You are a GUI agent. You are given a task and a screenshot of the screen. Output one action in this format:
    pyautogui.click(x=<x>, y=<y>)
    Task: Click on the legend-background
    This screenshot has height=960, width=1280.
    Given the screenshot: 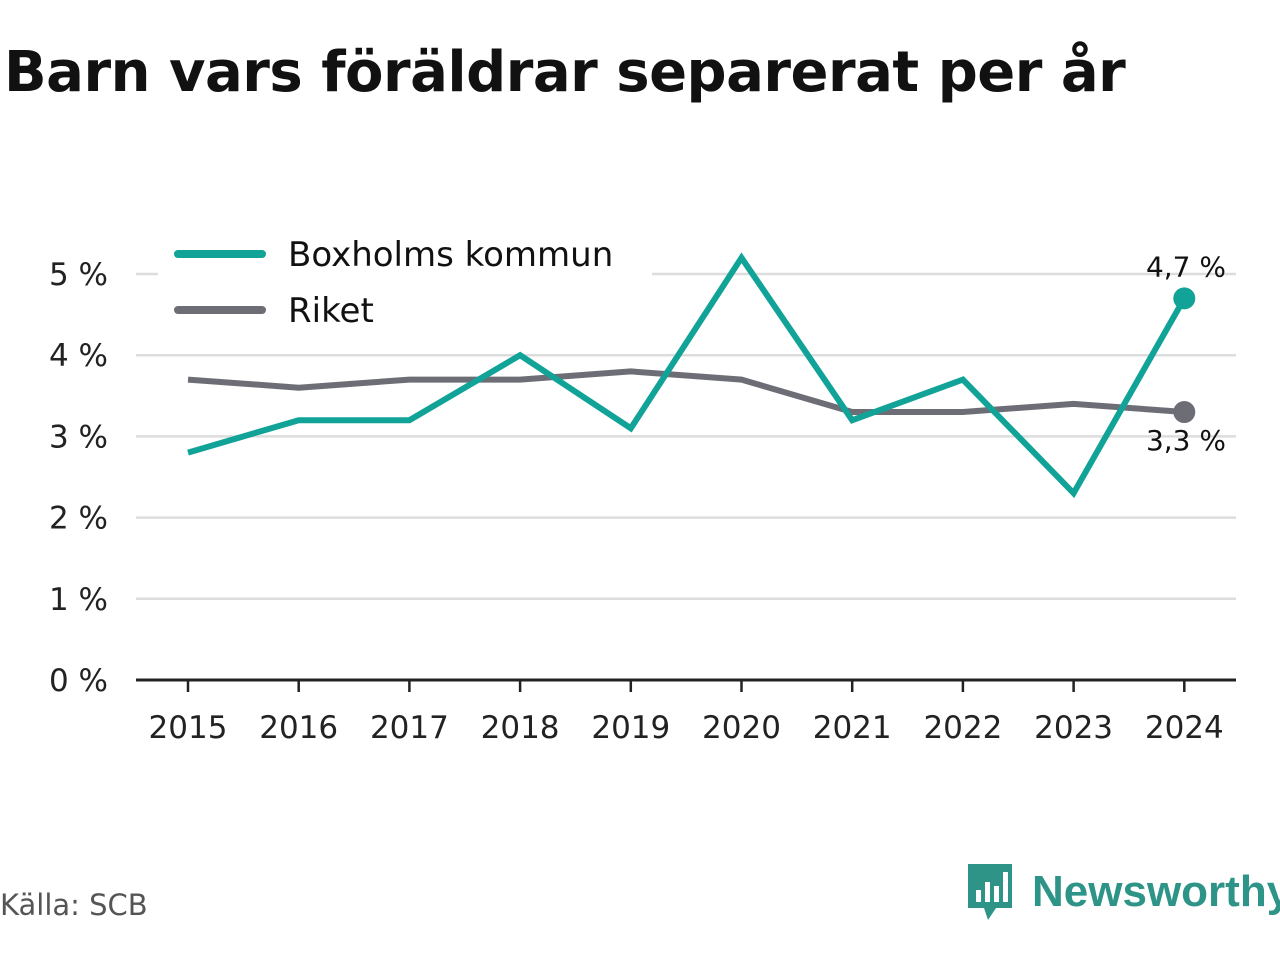 What is the action you would take?
    pyautogui.click(x=405, y=288)
    